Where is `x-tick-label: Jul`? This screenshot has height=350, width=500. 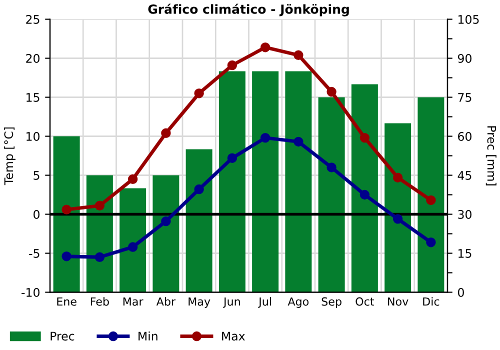
x-tick-label: Jul is located at coordinates (264, 302).